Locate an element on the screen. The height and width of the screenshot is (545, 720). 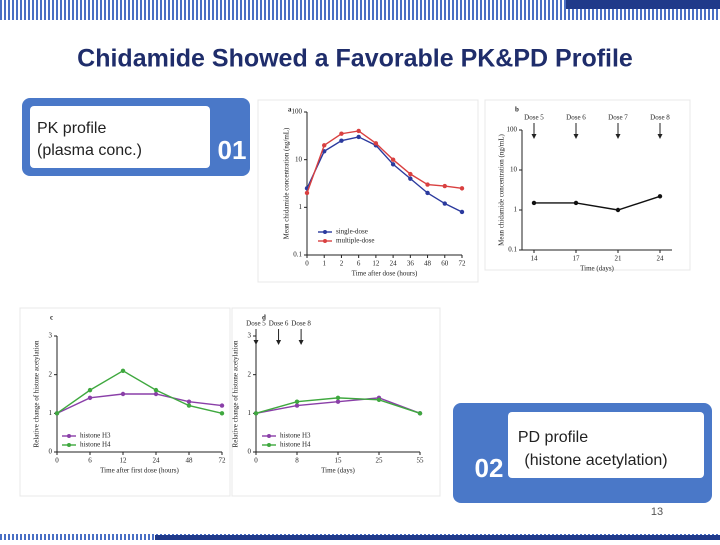
x-axis-label: Time after dose (hours) is located at coordinates (385, 274).